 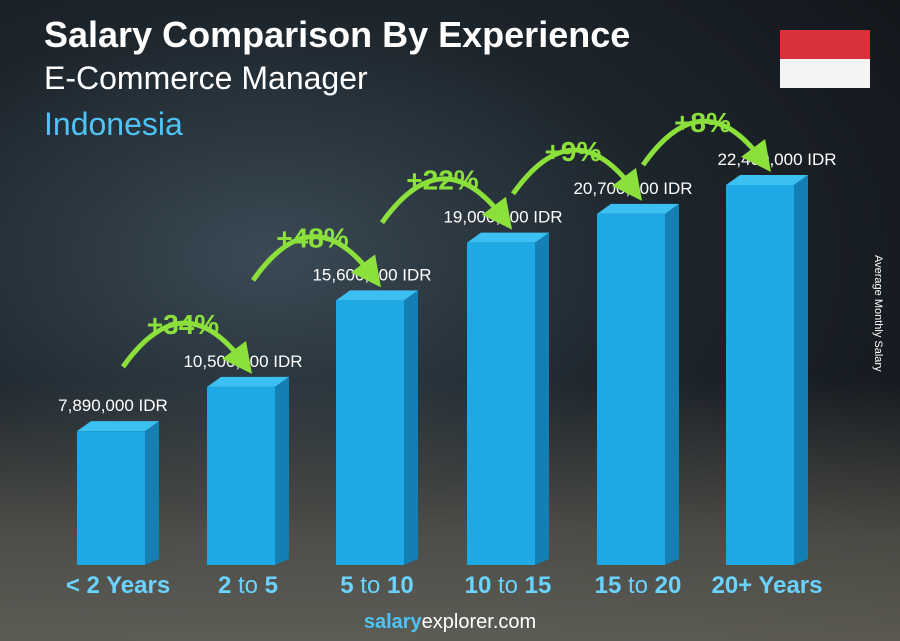 I want to click on site-rest: explorer.com, so click(x=479, y=622).